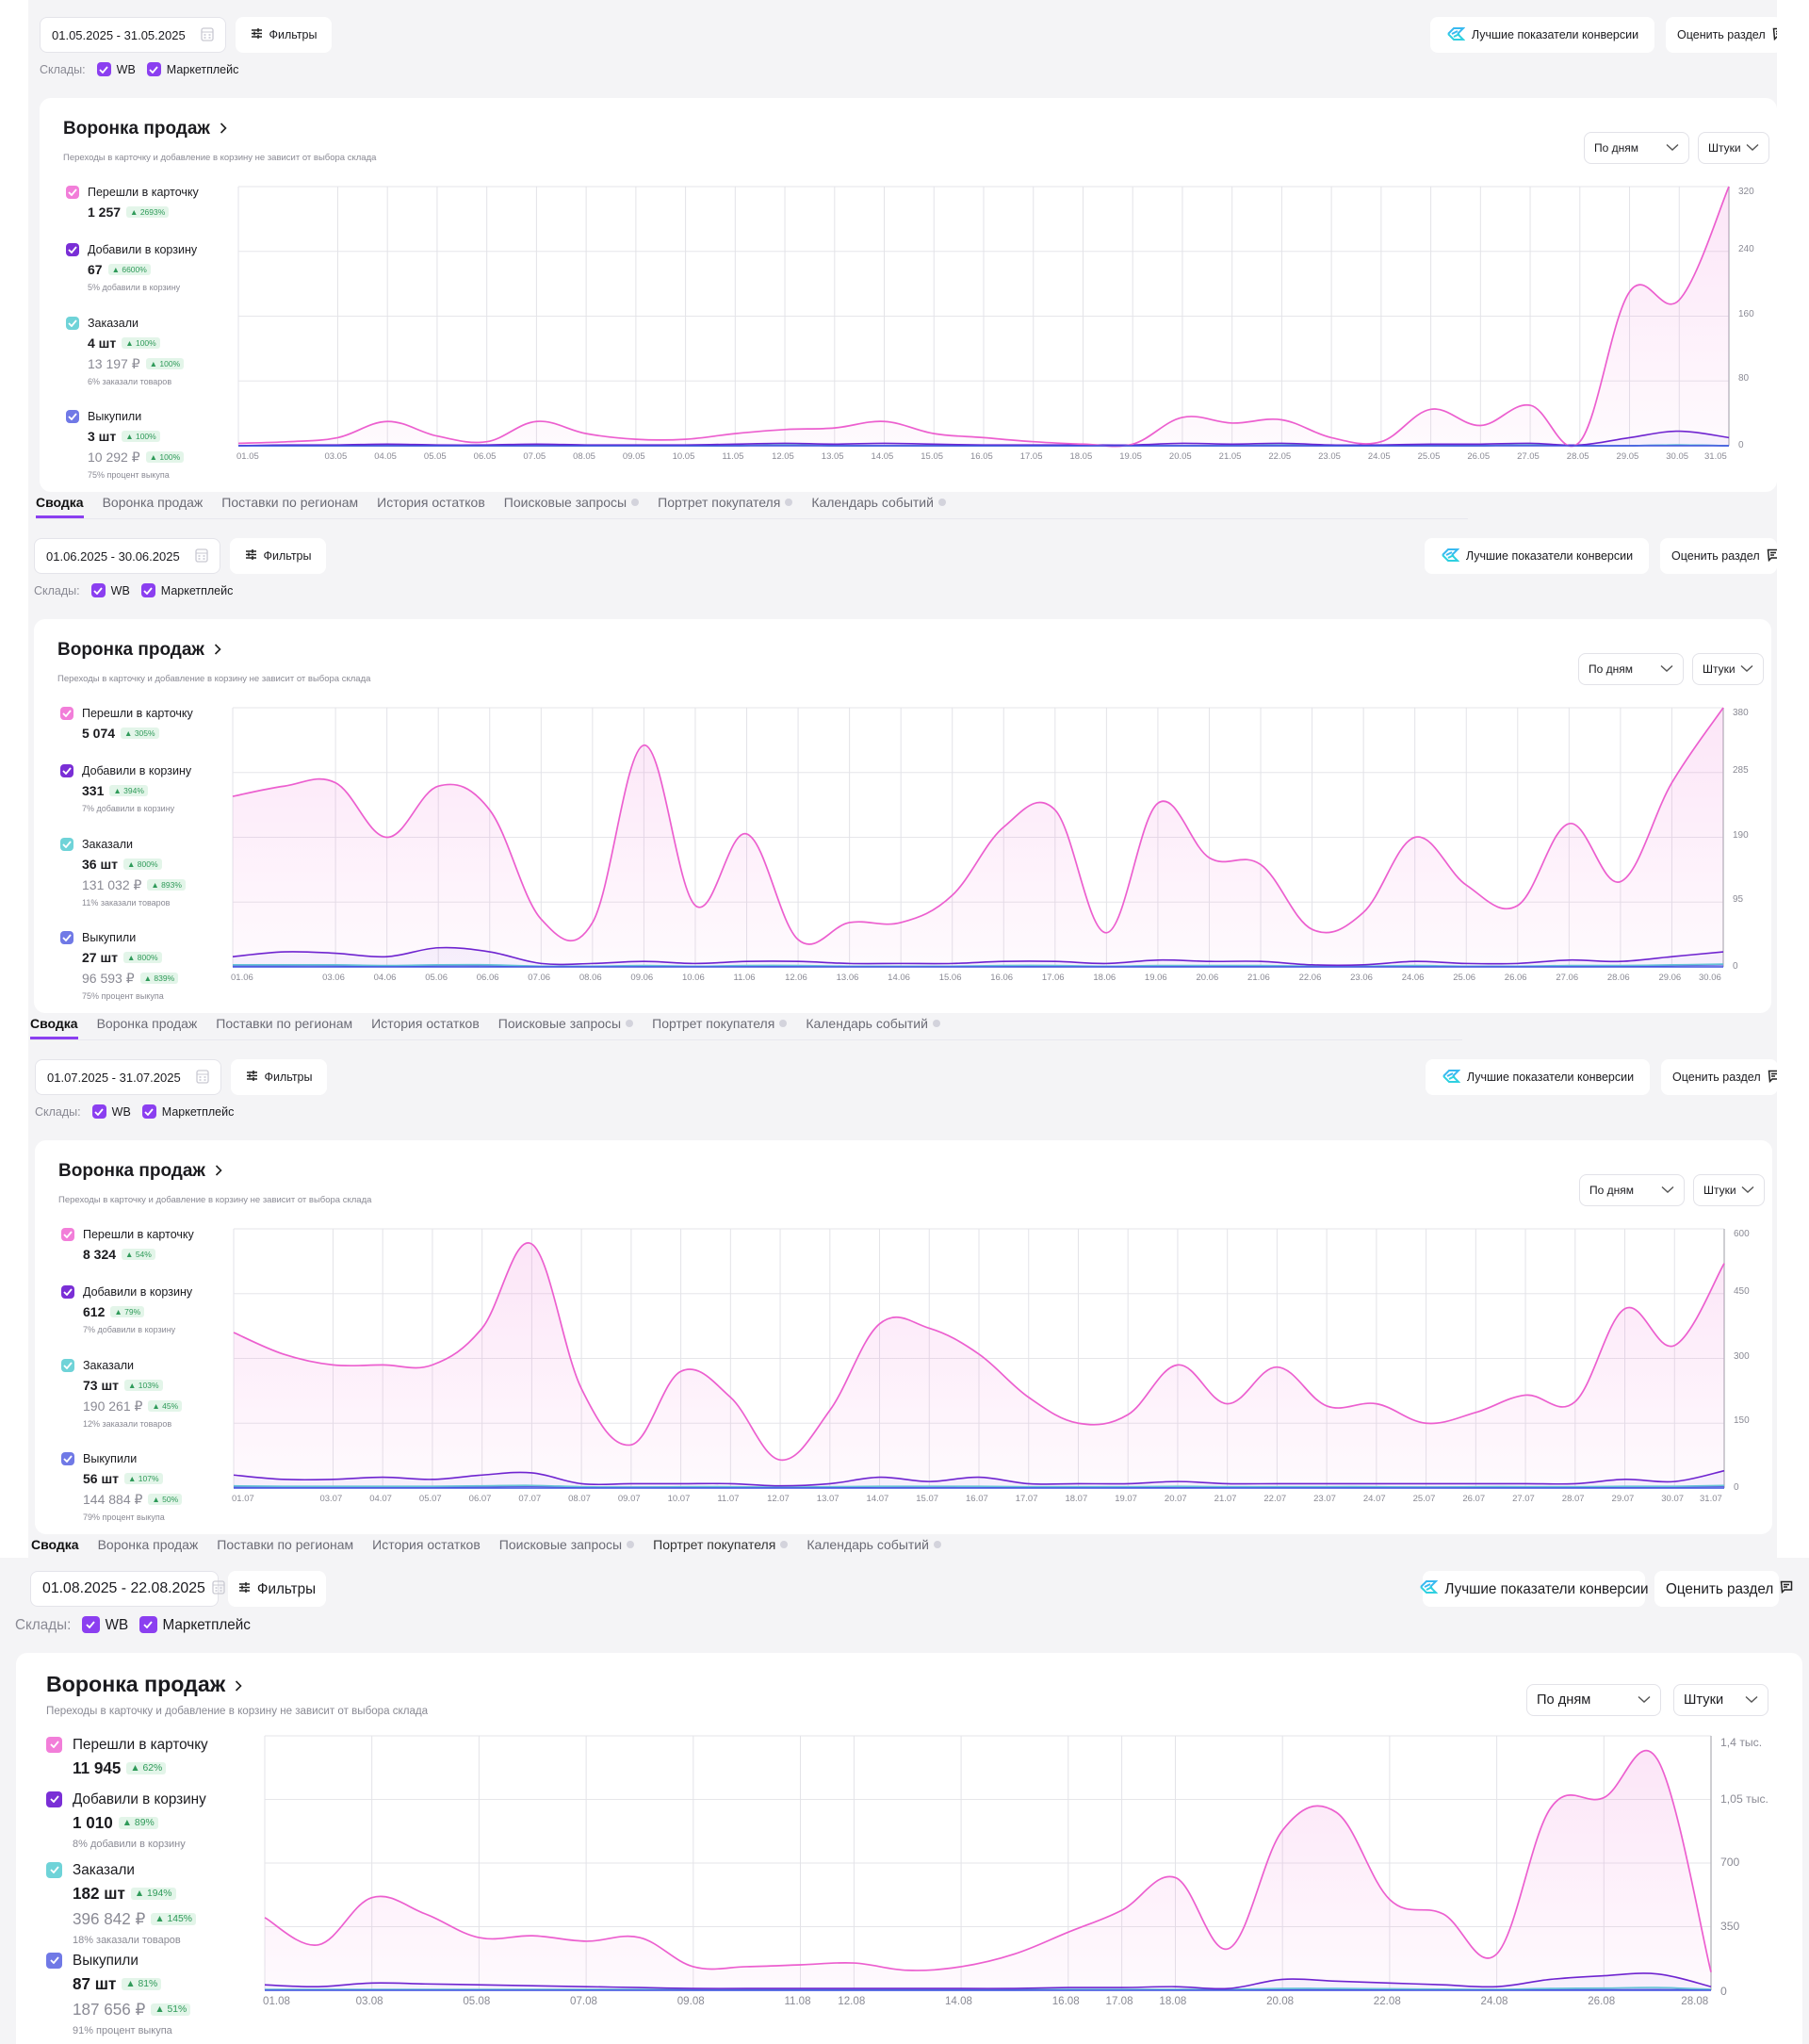 The width and height of the screenshot is (1809, 2044). I want to click on date-range-picker: 01.08.2025 - 22.08.2025, so click(128, 1589).